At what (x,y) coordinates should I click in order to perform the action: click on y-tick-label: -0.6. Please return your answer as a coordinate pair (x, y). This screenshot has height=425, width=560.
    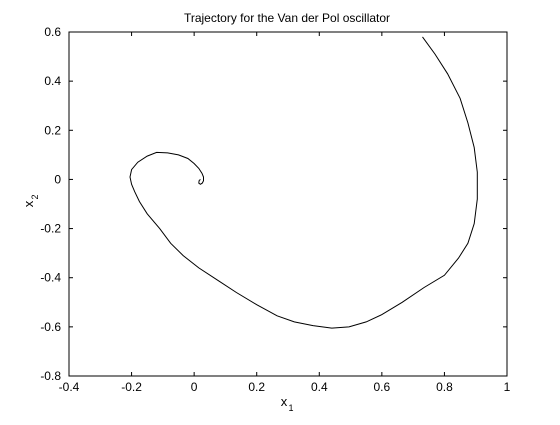
    Looking at the image, I should click on (50, 327).